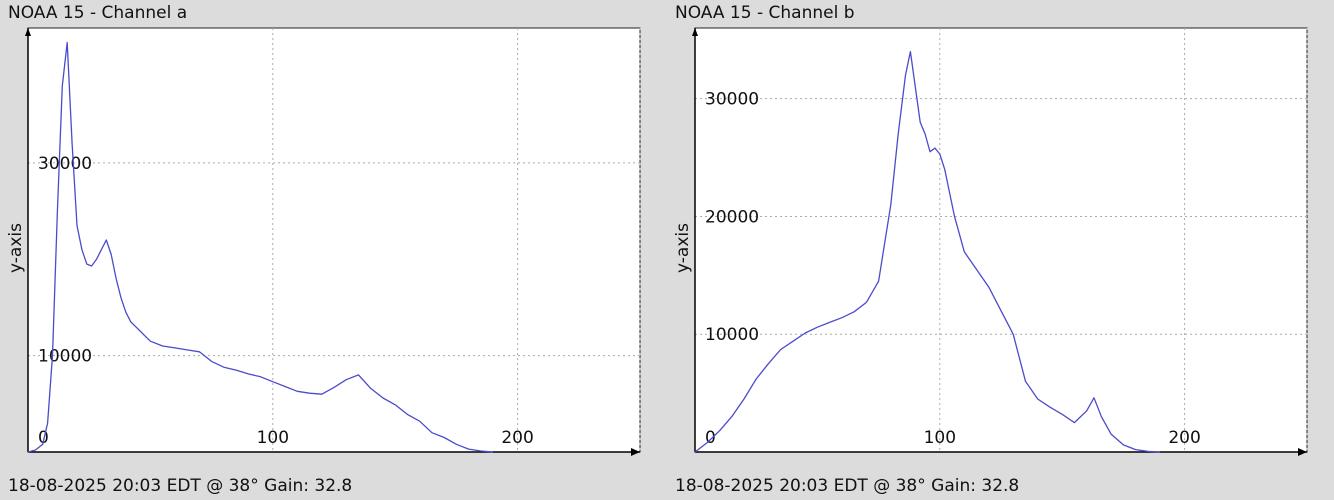 This screenshot has width=1334, height=500. Describe the element at coordinates (732, 217) in the screenshot. I see `y-tick-label: 20000` at that location.